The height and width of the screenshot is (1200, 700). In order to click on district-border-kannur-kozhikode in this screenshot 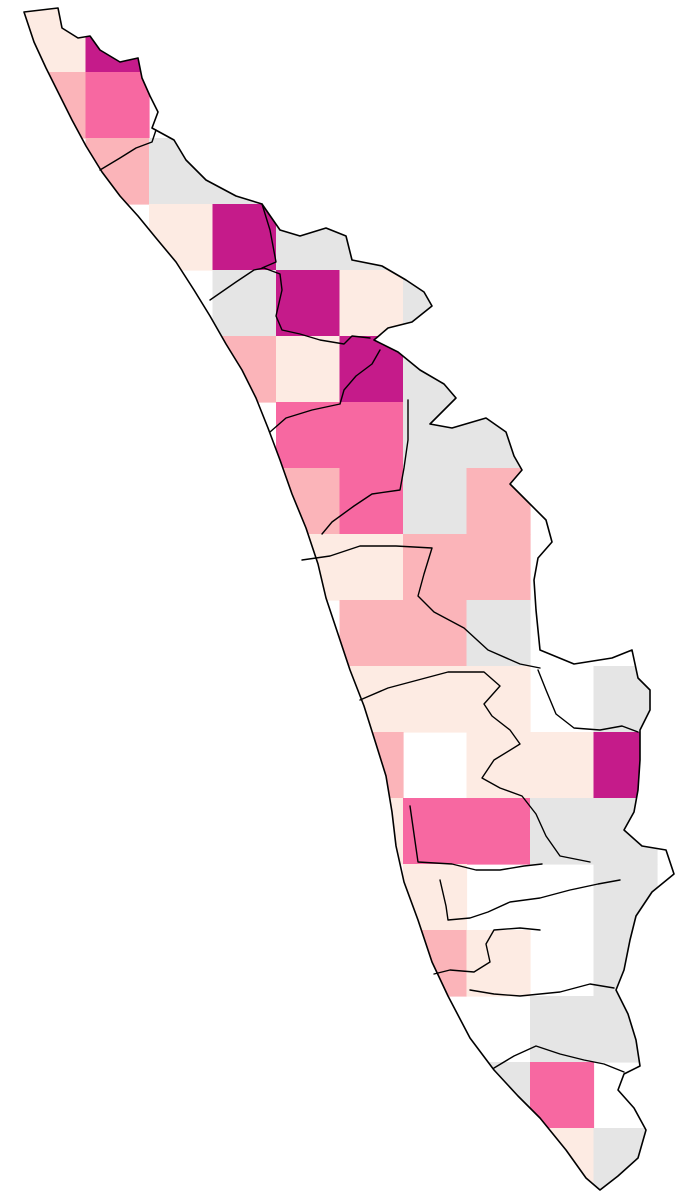, I will do `click(290, 306)`.